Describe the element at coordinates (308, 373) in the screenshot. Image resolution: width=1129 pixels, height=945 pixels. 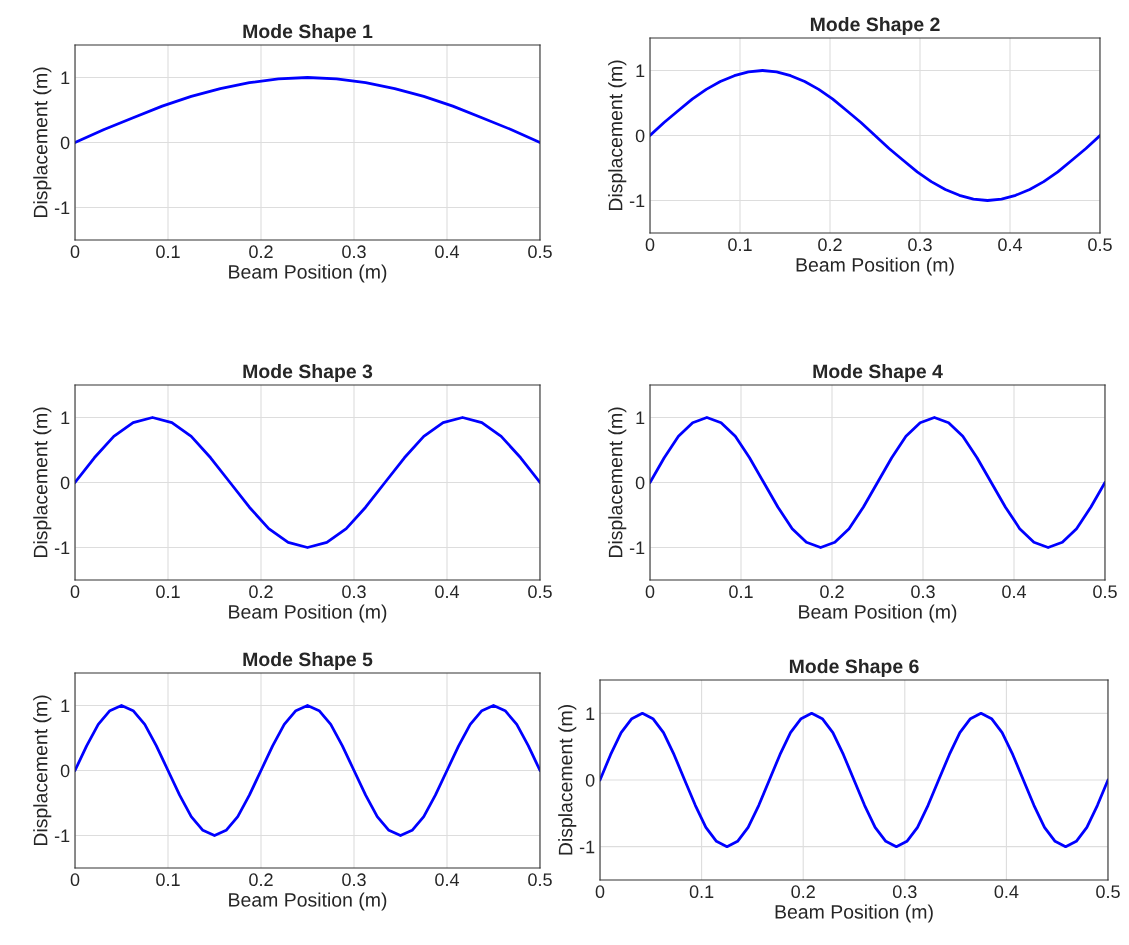
I see `chart-title: Mode Shape 3` at that location.